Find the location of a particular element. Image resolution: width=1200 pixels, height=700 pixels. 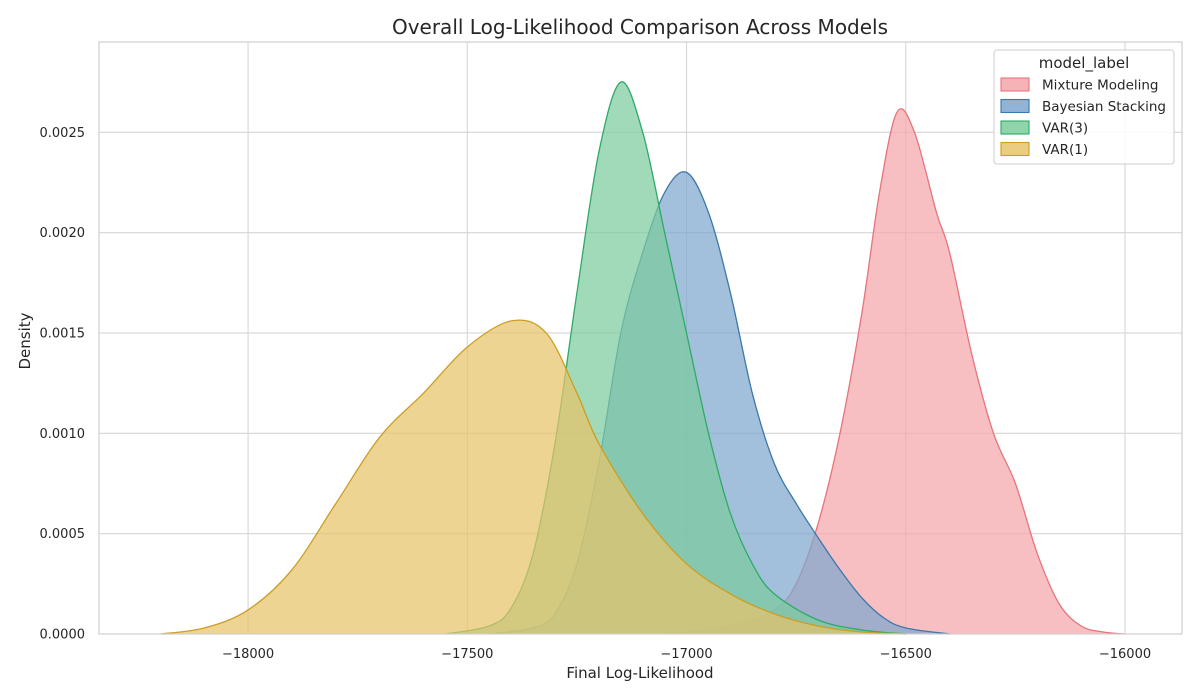

x-axis: −18000 −17500 −17000 −16500 −16000 is located at coordinates (686, 654).